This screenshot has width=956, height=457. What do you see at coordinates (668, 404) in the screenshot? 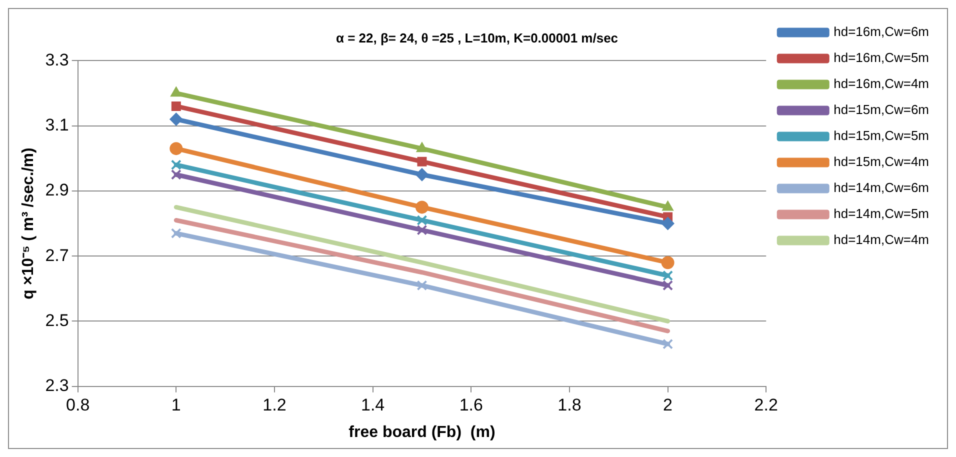
I see `x-tick-label: 2` at bounding box center [668, 404].